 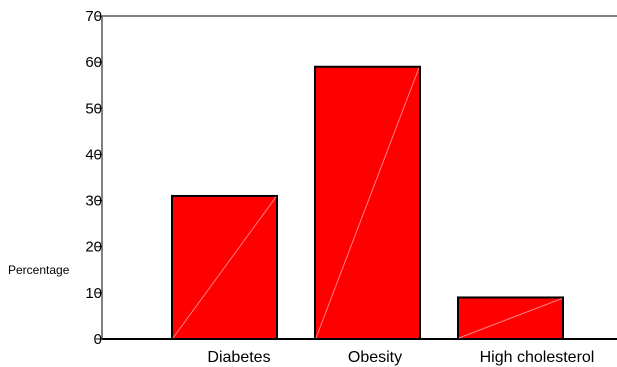 I want to click on x-label-group: Diabetes Obesity High cholesterol, so click(x=400, y=357).